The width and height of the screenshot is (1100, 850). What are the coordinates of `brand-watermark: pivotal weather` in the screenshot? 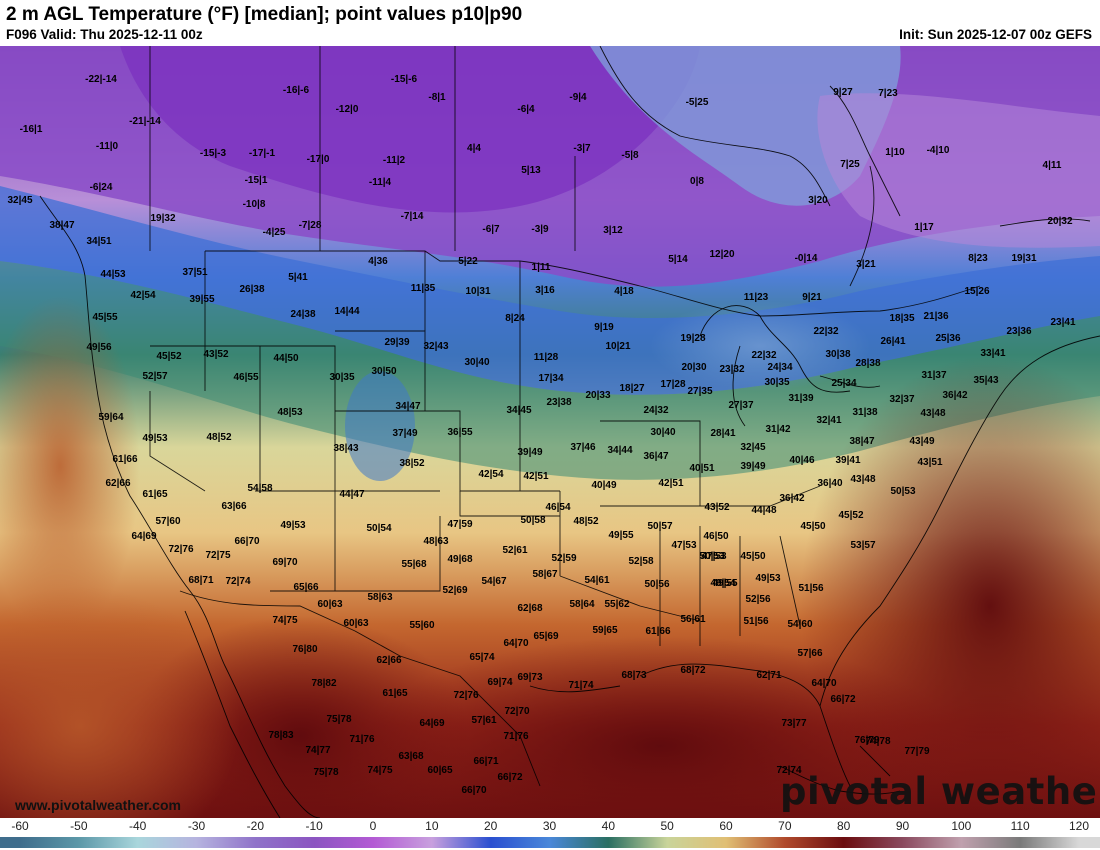 It's located at (940, 791).